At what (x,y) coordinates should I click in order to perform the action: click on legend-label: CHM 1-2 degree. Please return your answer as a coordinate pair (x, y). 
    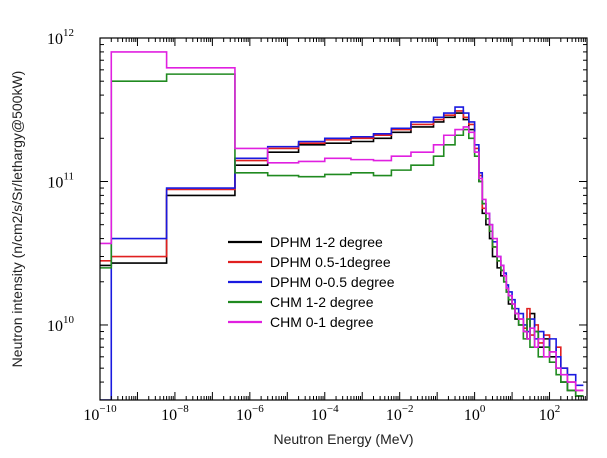
    Looking at the image, I should click on (322, 302).